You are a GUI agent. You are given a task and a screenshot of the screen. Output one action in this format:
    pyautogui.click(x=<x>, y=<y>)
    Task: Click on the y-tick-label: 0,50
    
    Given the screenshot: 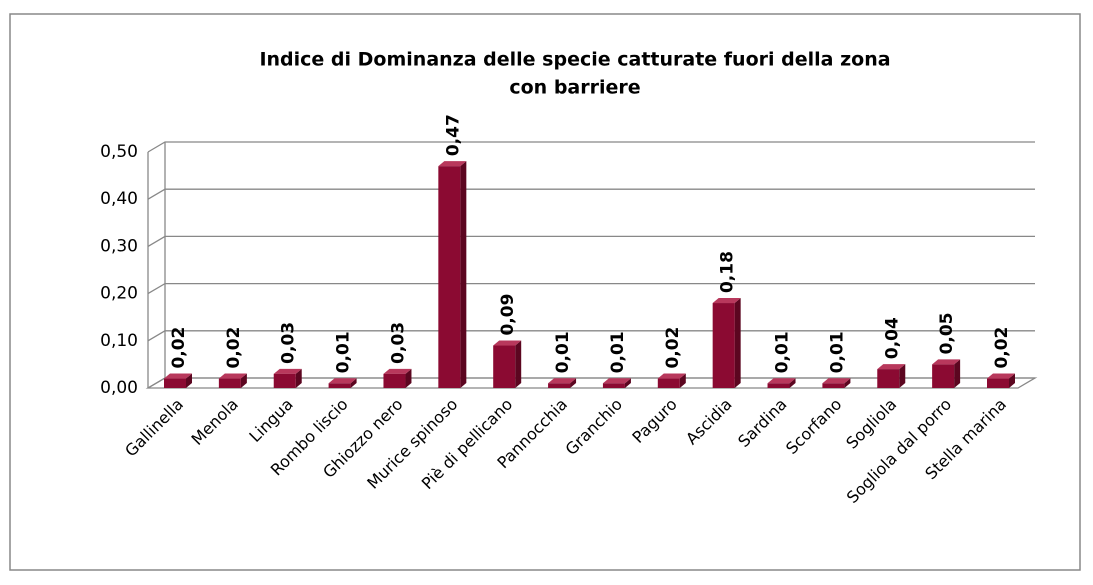 What is the action you would take?
    pyautogui.click(x=119, y=152)
    